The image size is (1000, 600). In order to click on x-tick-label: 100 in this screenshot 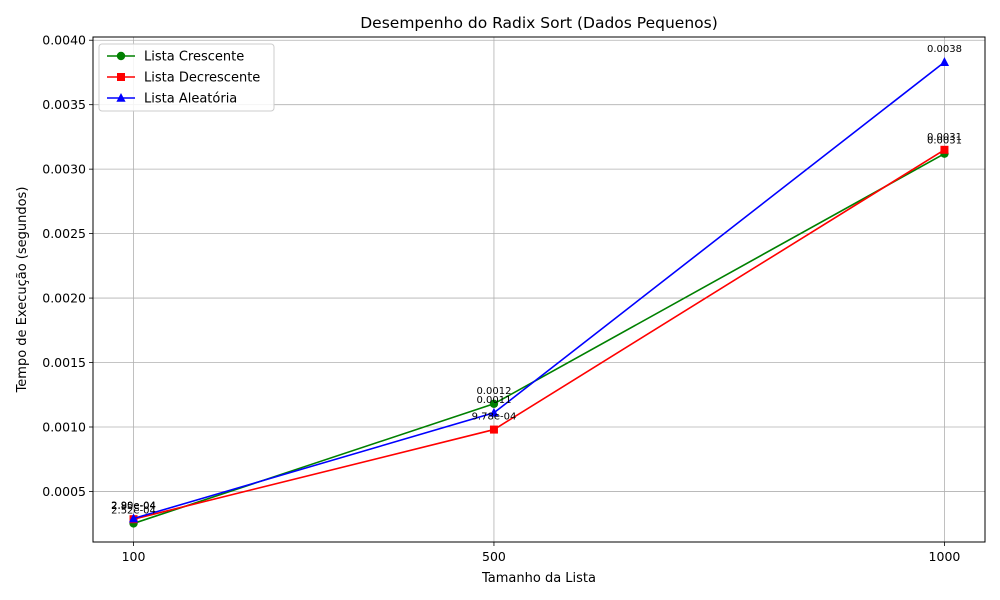, I will do `click(134, 556)`.